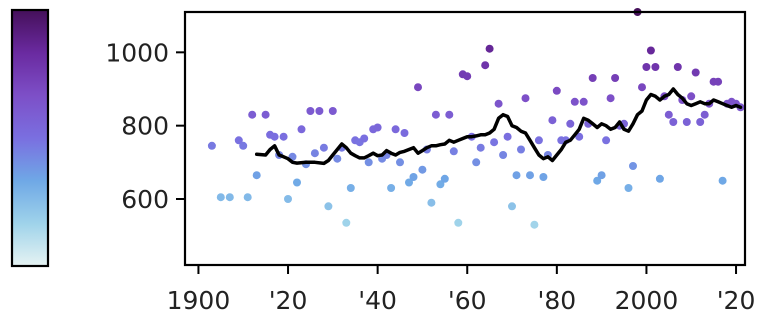  What do you see at coordinates (377, 300) in the screenshot?
I see `x-tick-label: '40` at bounding box center [377, 300].